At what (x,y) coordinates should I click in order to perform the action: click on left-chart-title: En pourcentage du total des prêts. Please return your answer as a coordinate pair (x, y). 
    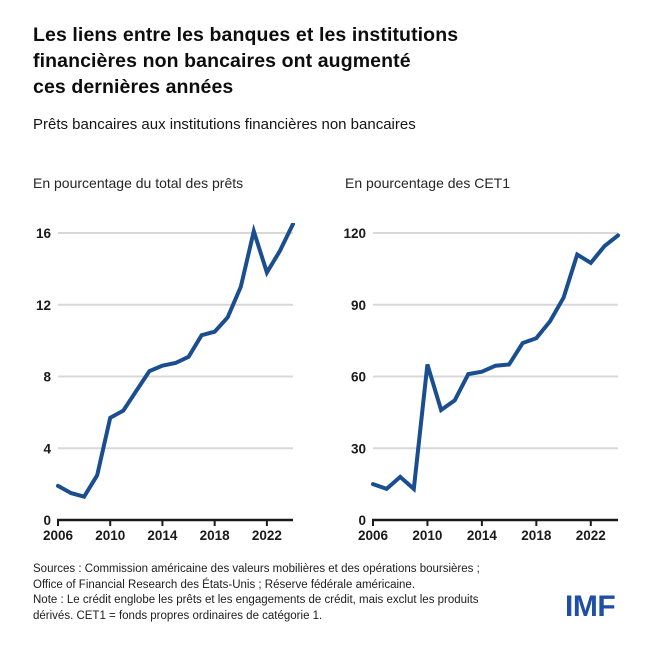
    Looking at the image, I should click on (138, 183).